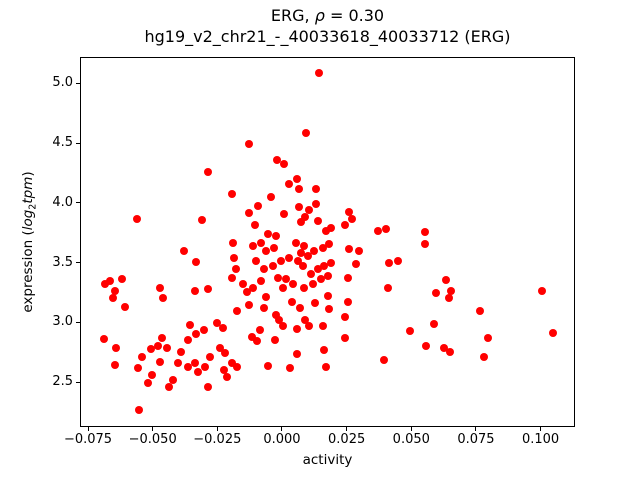 The height and width of the screenshot is (480, 640). Describe the element at coordinates (62, 143) in the screenshot. I see `y-tick-label: 4.5` at that location.